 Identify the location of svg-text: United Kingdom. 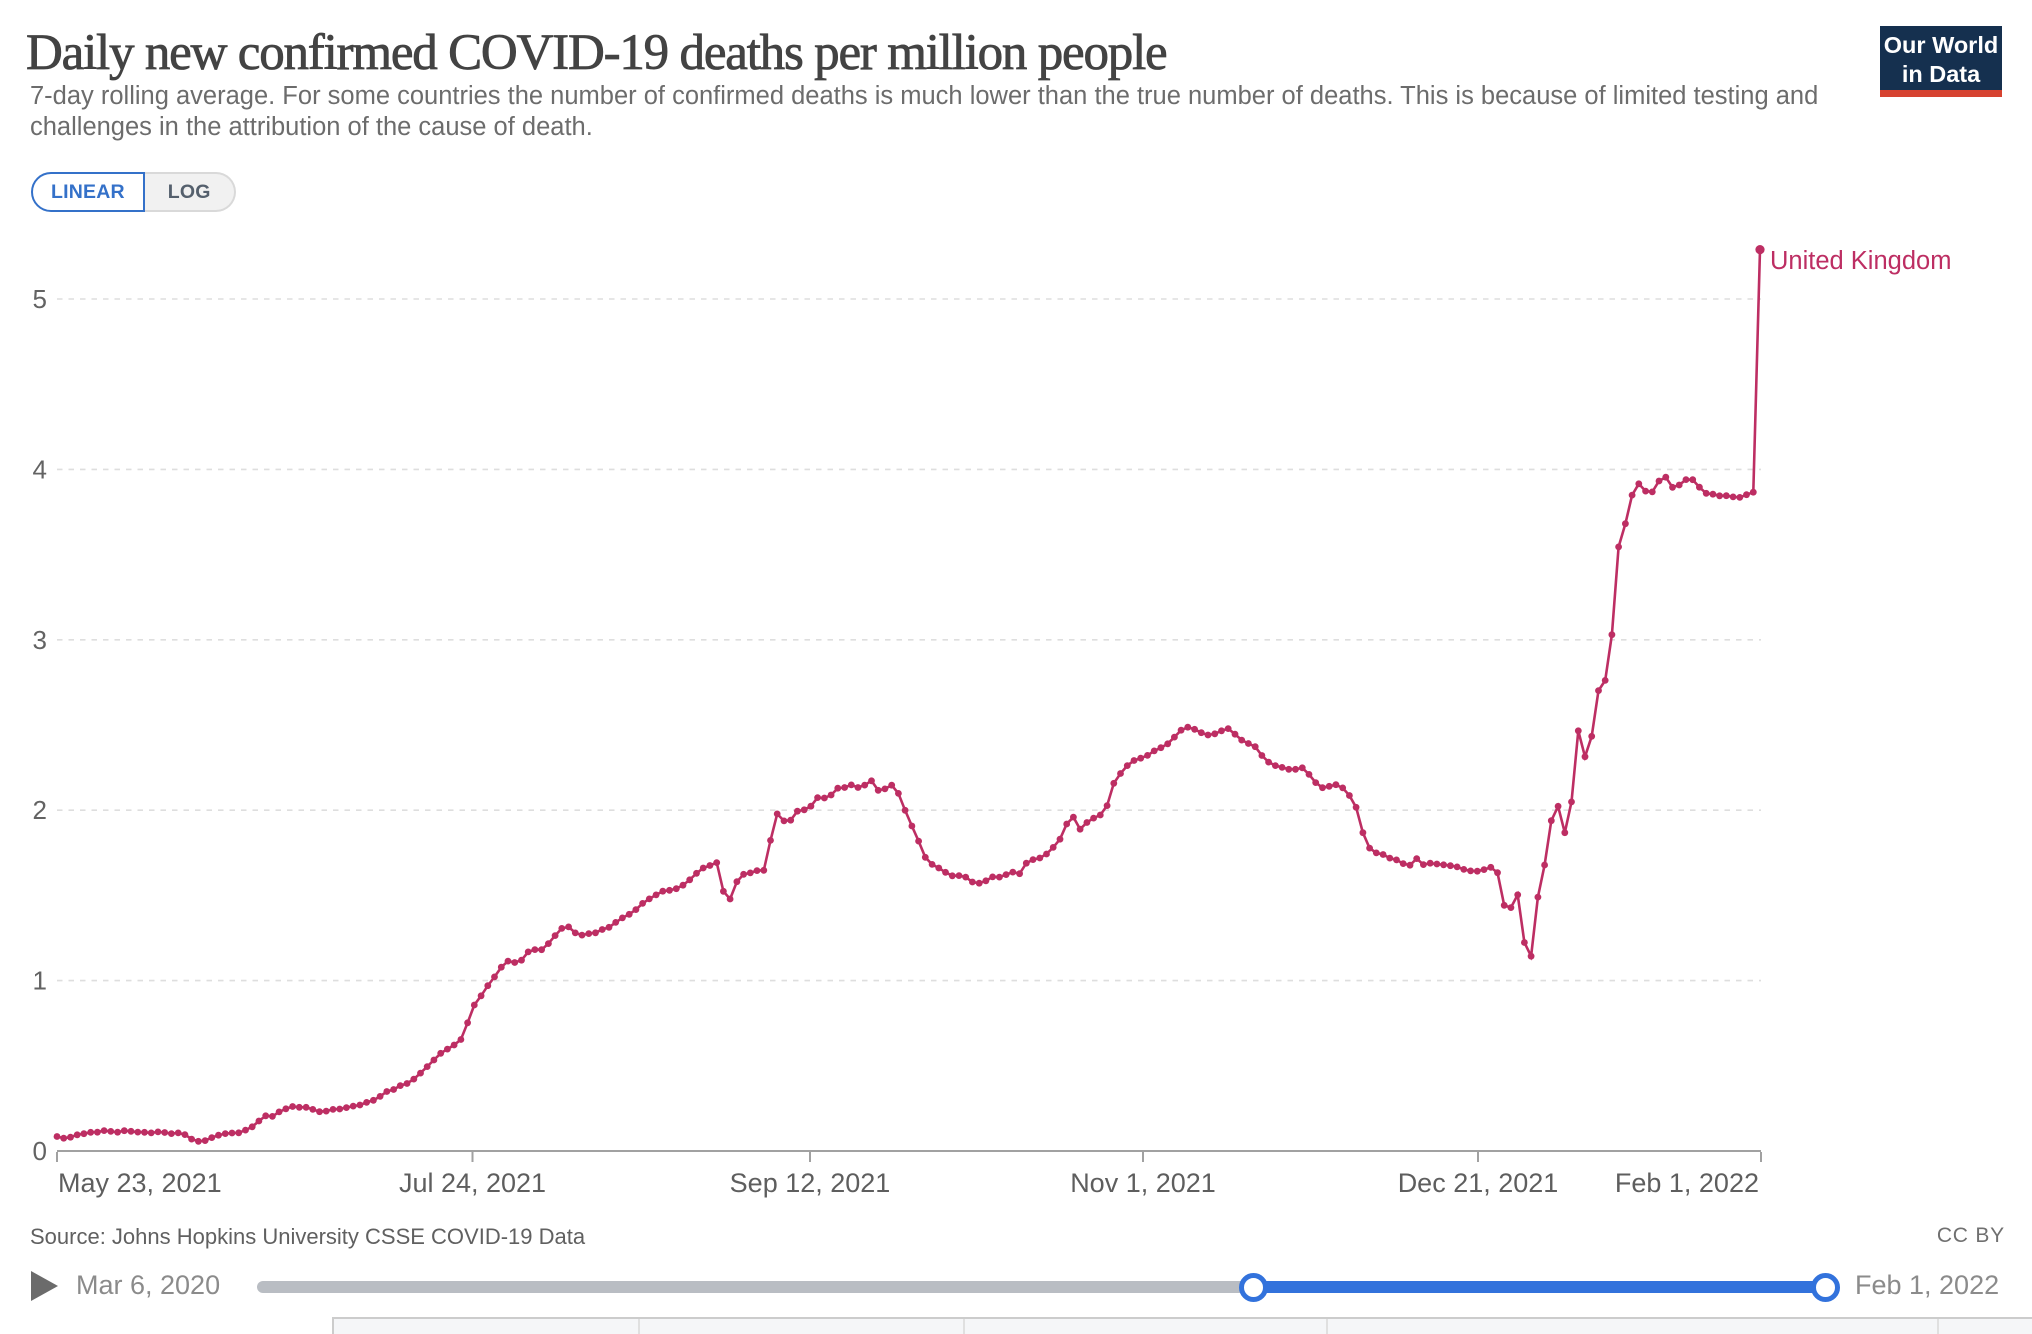
(1860, 261).